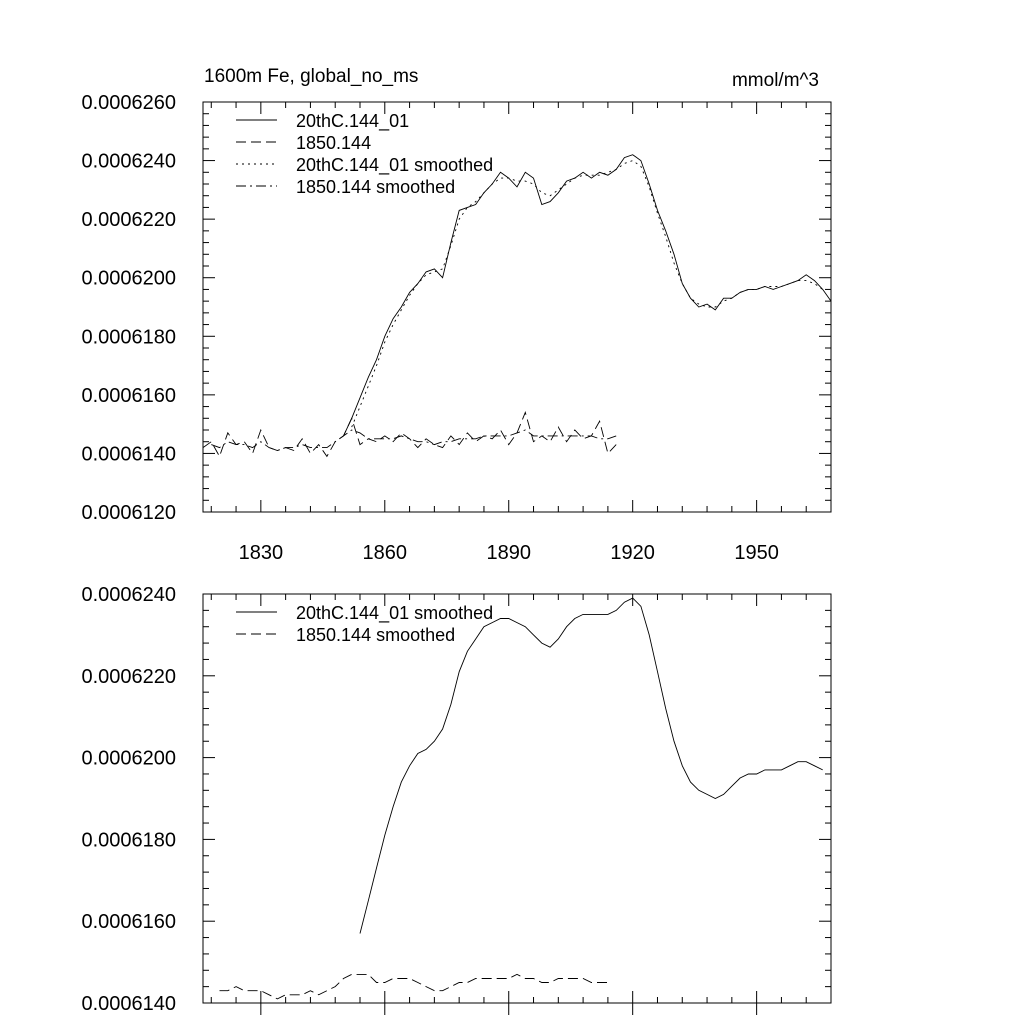 Image resolution: width=1024 pixels, height=1024 pixels. I want to click on bottom-legend-label: 20thC.144_01 smoothed, so click(394, 613).